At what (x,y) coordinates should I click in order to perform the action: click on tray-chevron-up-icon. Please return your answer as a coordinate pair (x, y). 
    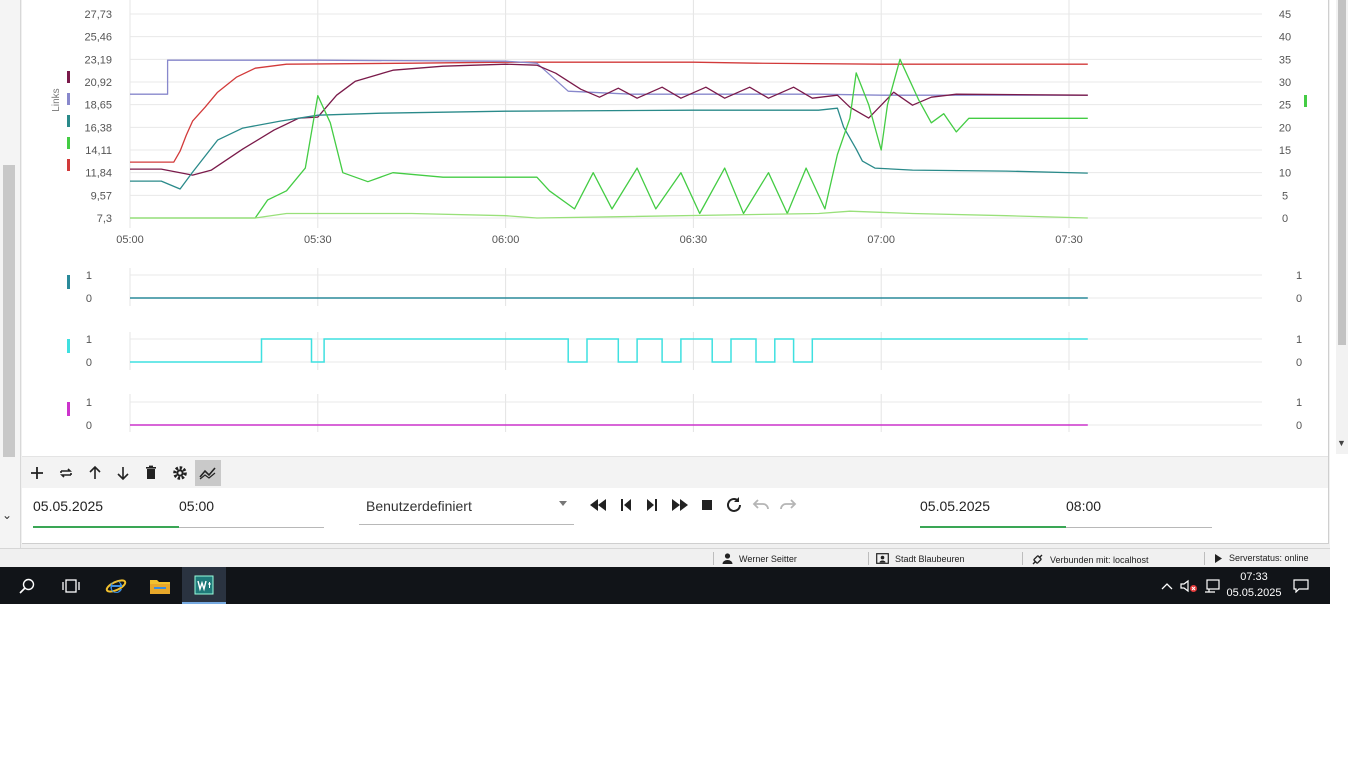
    Looking at the image, I should click on (1167, 585).